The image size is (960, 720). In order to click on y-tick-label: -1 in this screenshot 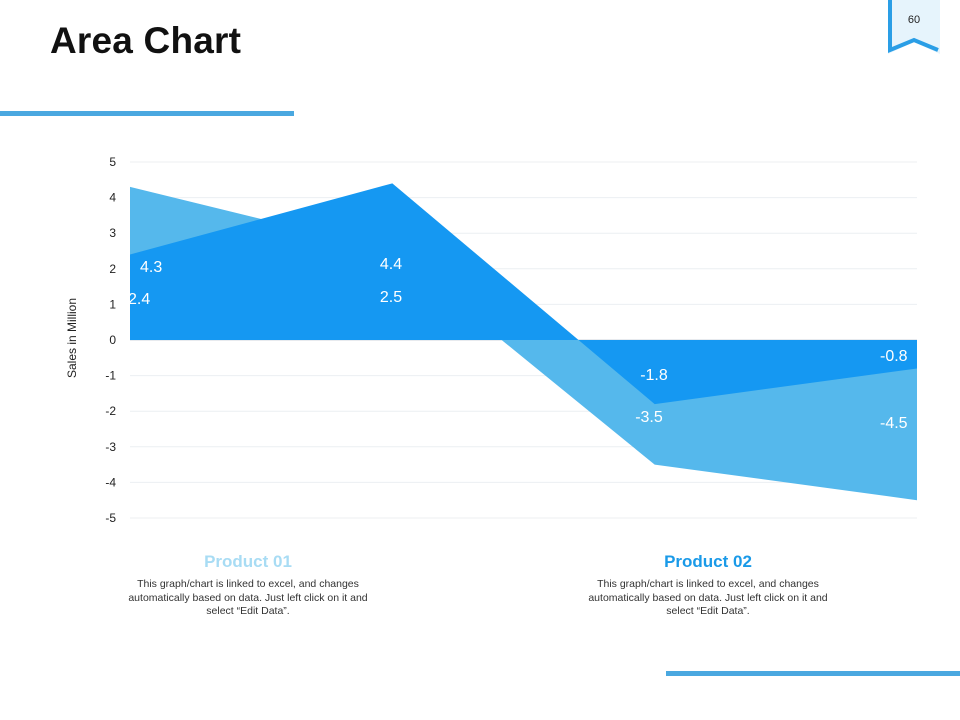, I will do `click(110, 376)`.